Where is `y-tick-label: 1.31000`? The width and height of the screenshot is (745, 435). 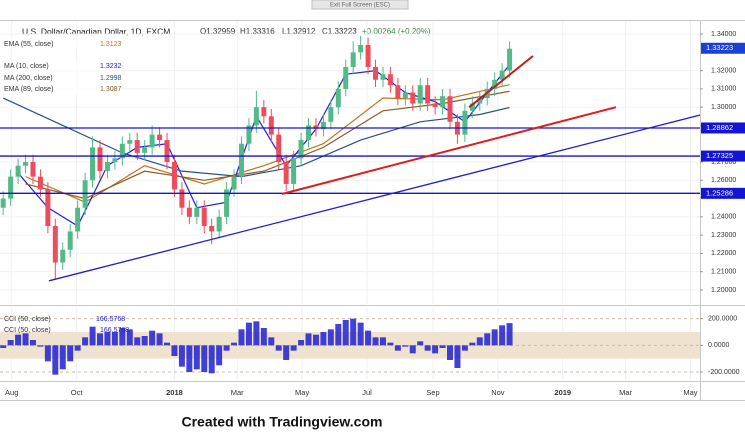 y-tick-label: 1.31000 is located at coordinates (723, 89).